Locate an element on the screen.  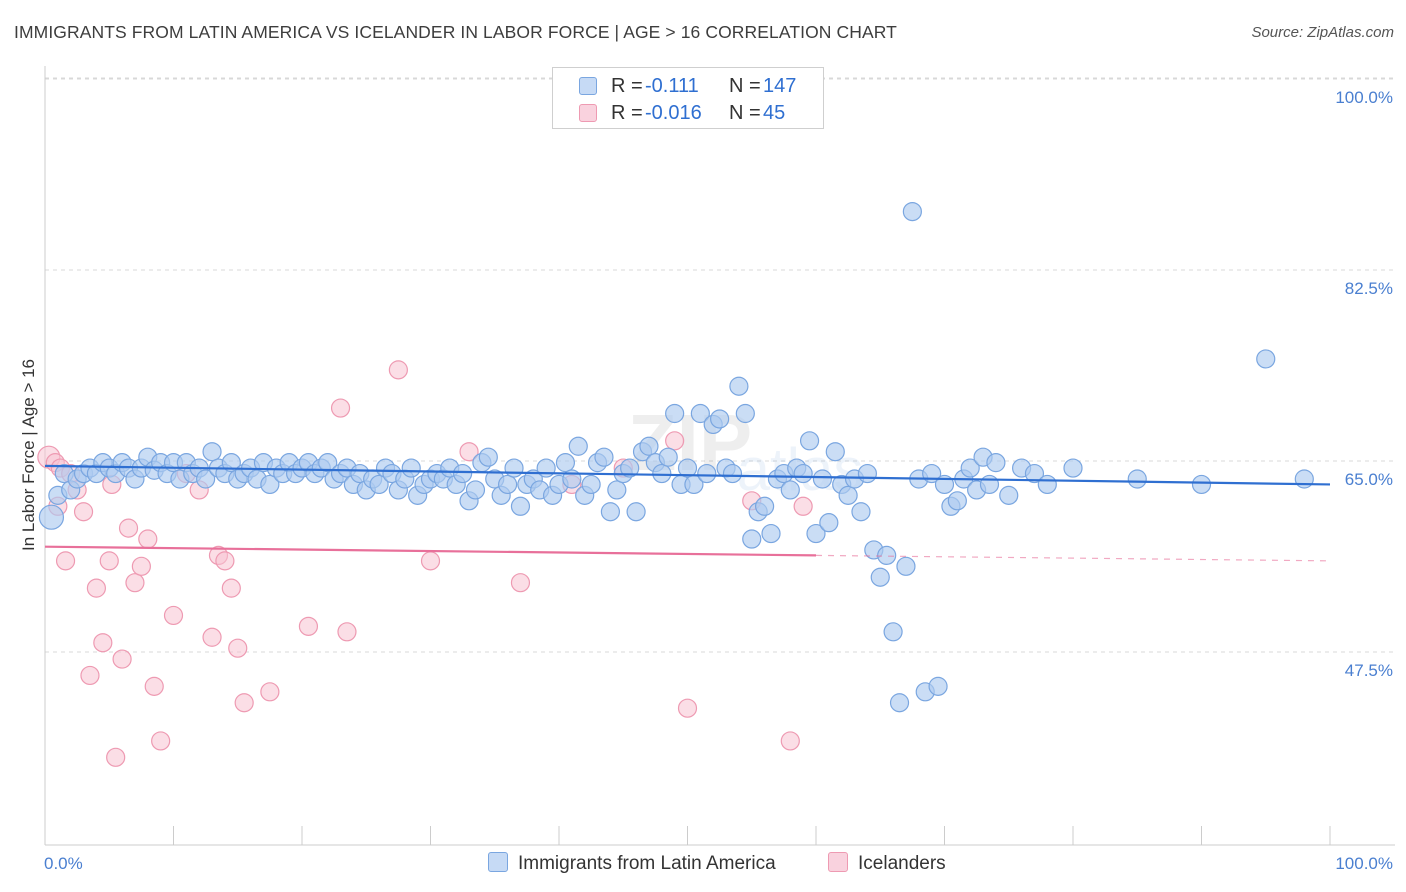
y-tick-label: 65.0% is located at coordinates (1369, 479).